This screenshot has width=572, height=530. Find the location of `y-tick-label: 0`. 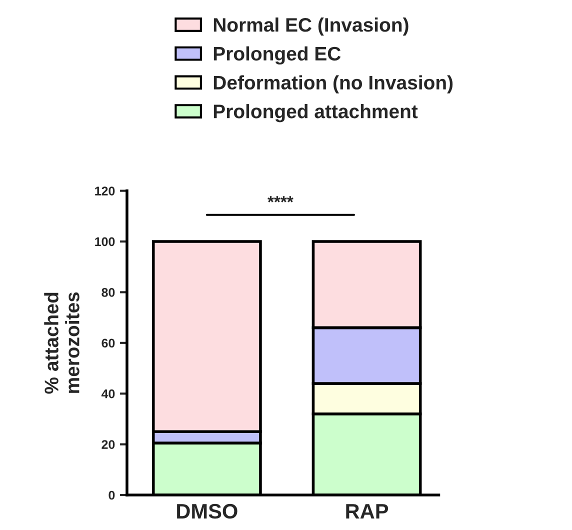

y-tick-label: 0 is located at coordinates (111, 495).